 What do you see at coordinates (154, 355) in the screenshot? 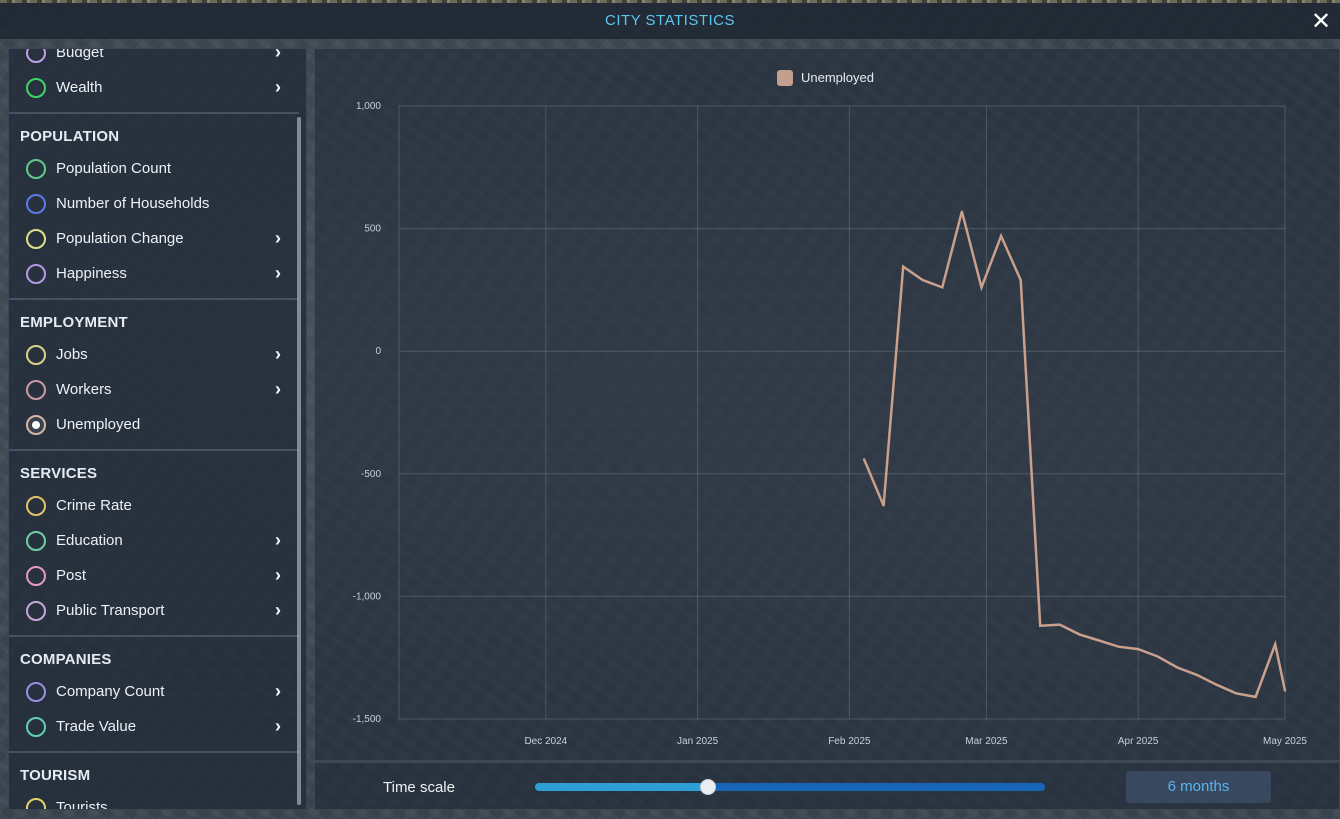
I see `sidebar-item-jobs: Jobs ›` at bounding box center [154, 355].